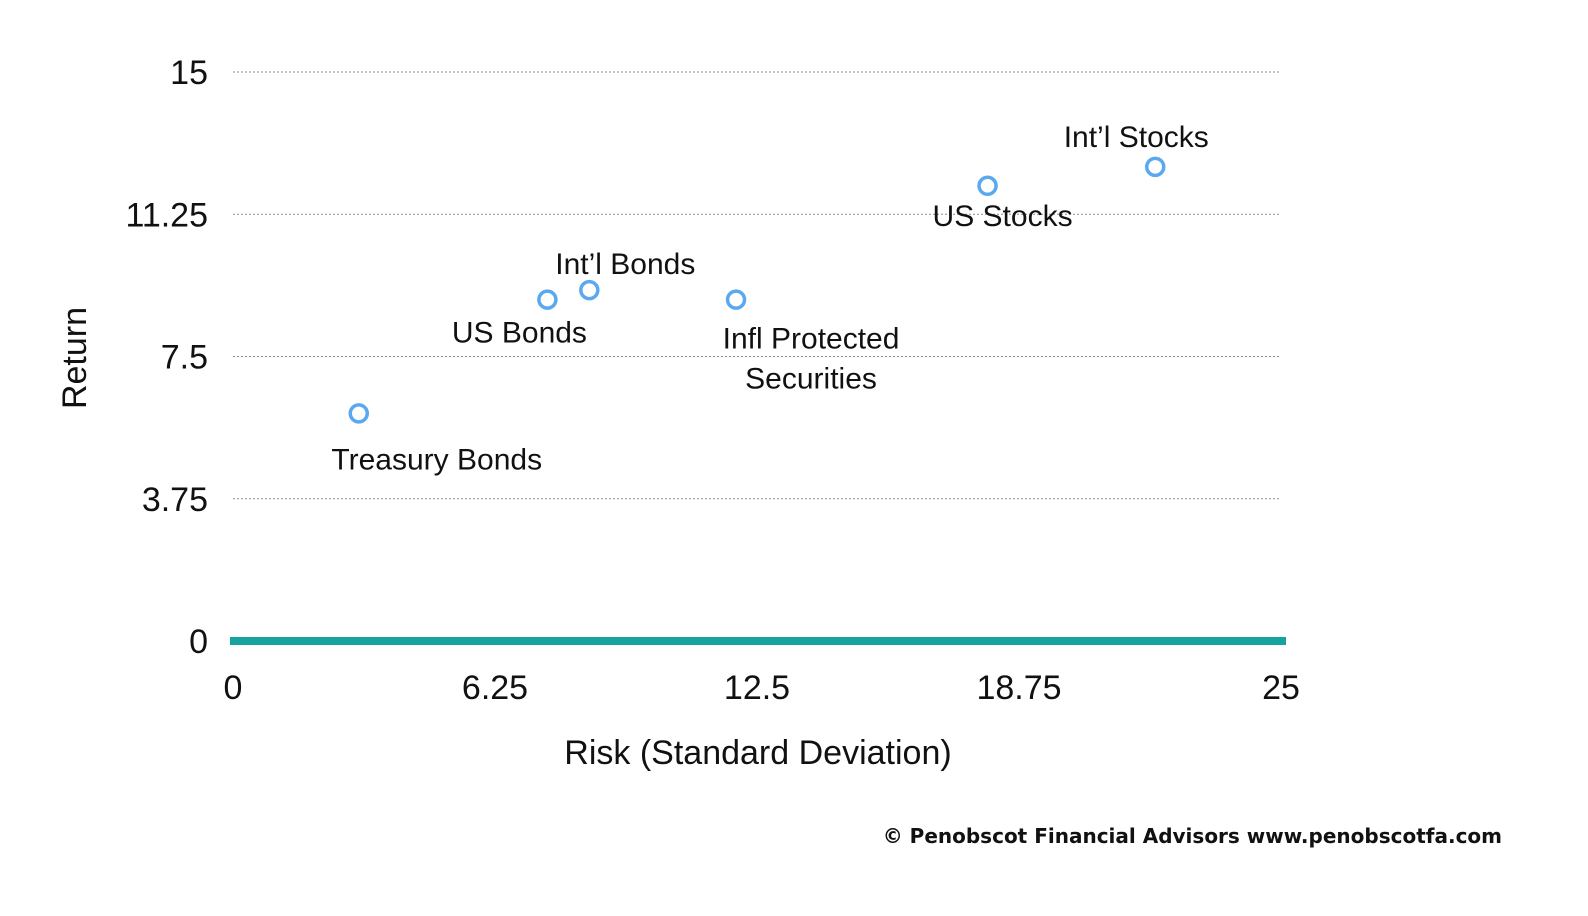 The image size is (1588, 916). I want to click on data-point-label: US Stocks, so click(1003, 216).